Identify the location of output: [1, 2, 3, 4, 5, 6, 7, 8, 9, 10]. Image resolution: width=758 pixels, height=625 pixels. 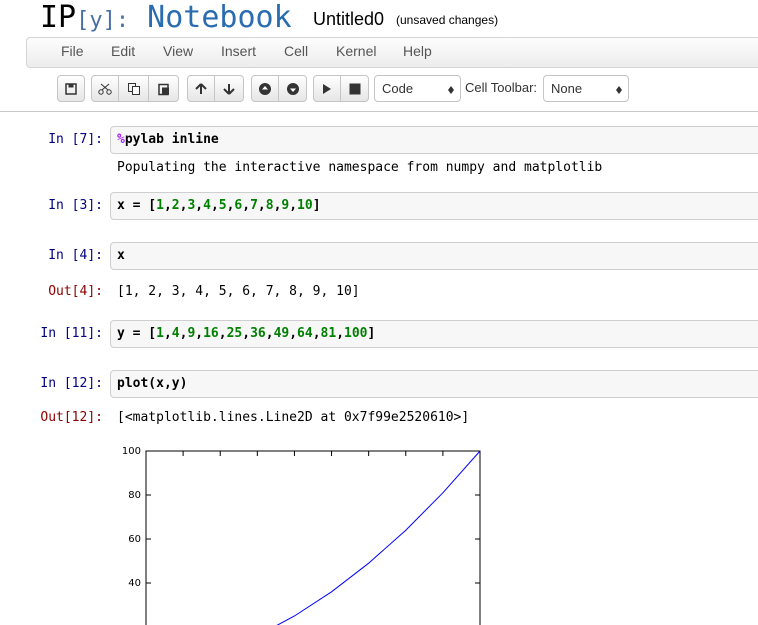
(238, 291).